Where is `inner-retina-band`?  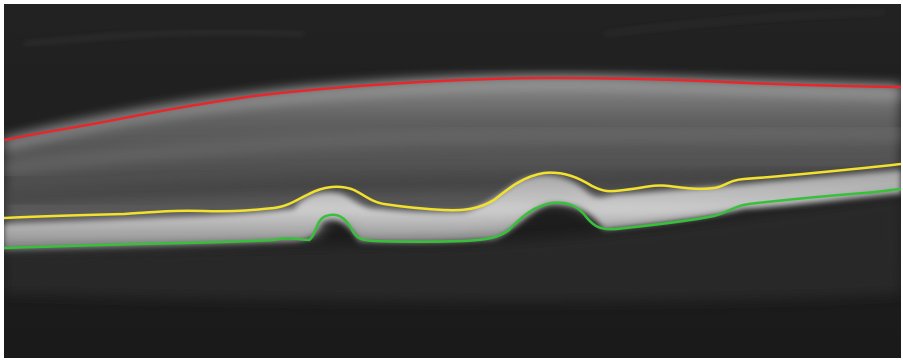
inner-retina-band is located at coordinates (452, 151).